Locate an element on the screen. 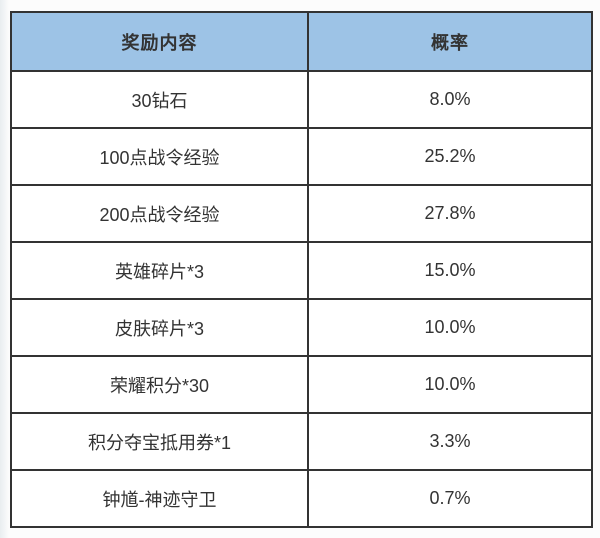 The height and width of the screenshot is (538, 600). table-row: 皮肤碎片*3 10.0% is located at coordinates (301, 327).